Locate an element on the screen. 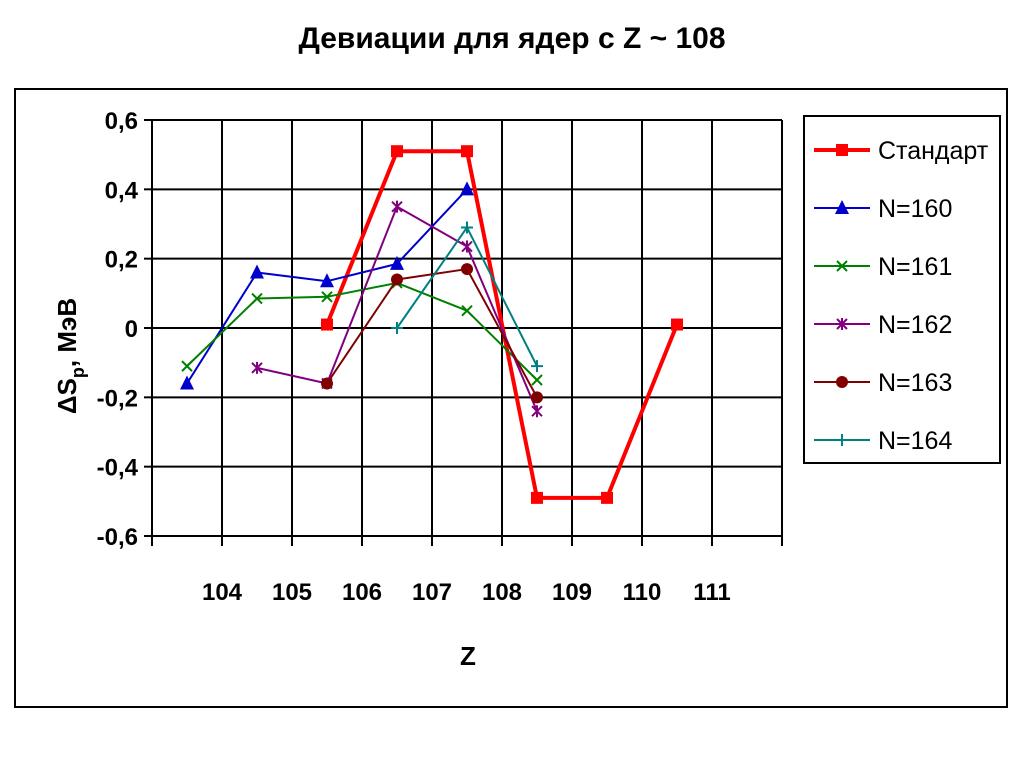  x-tick-label: 106 is located at coordinates (362, 592).